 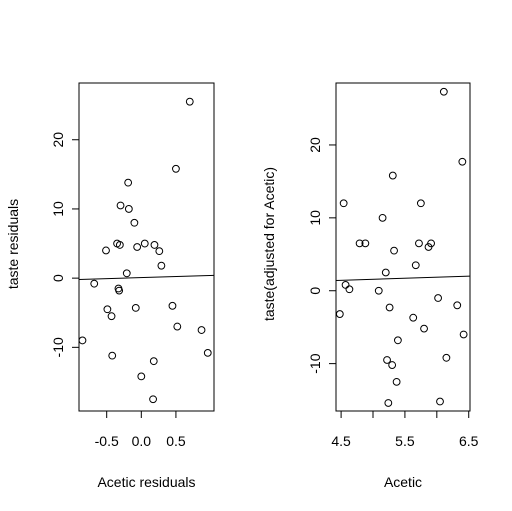 What do you see at coordinates (107, 441) in the screenshot?
I see `x-tick-label: -0.5` at bounding box center [107, 441].